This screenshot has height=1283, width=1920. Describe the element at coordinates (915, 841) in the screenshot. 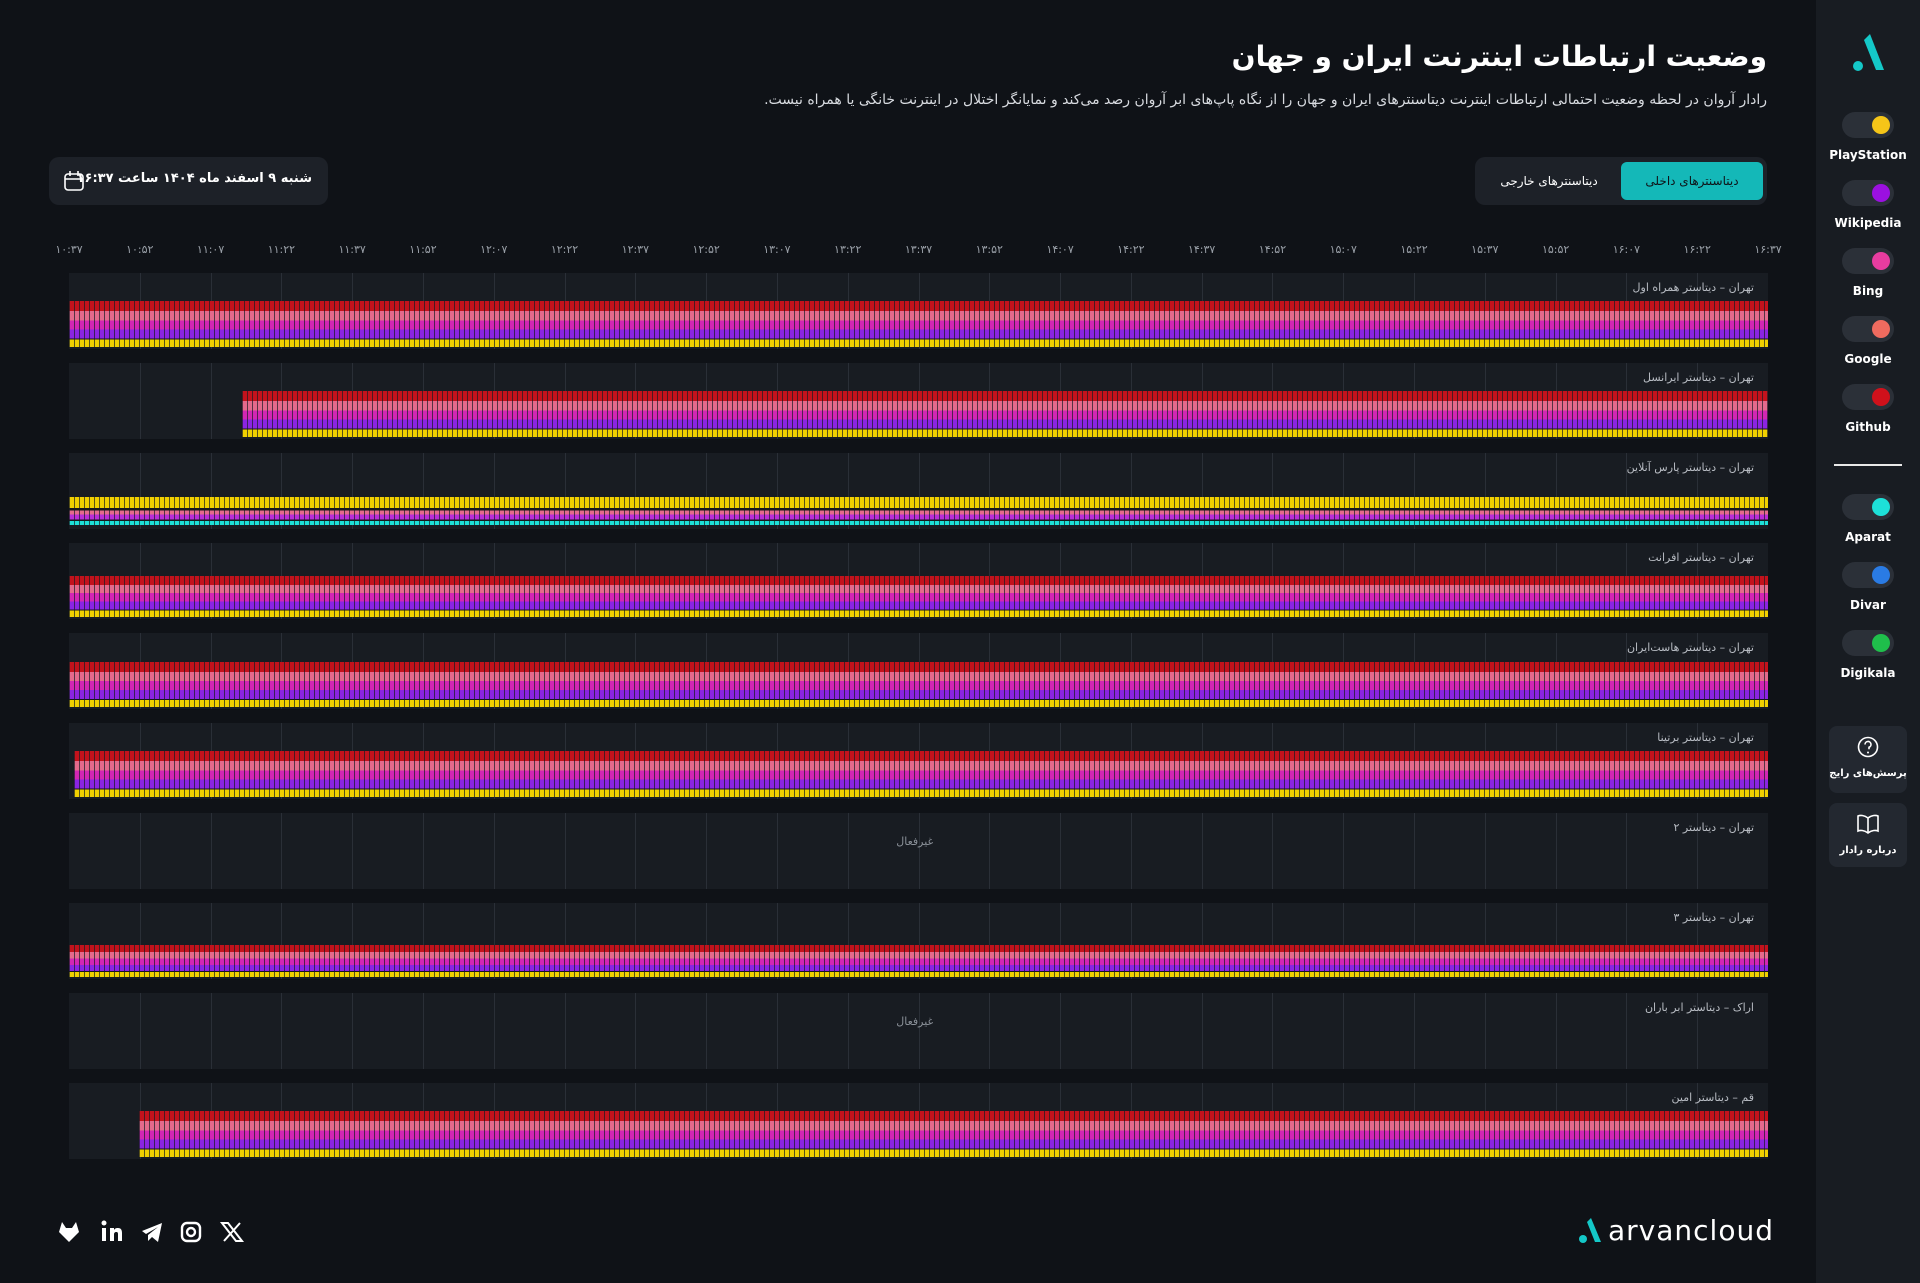

I see `panel-status: غیرفعال` at that location.